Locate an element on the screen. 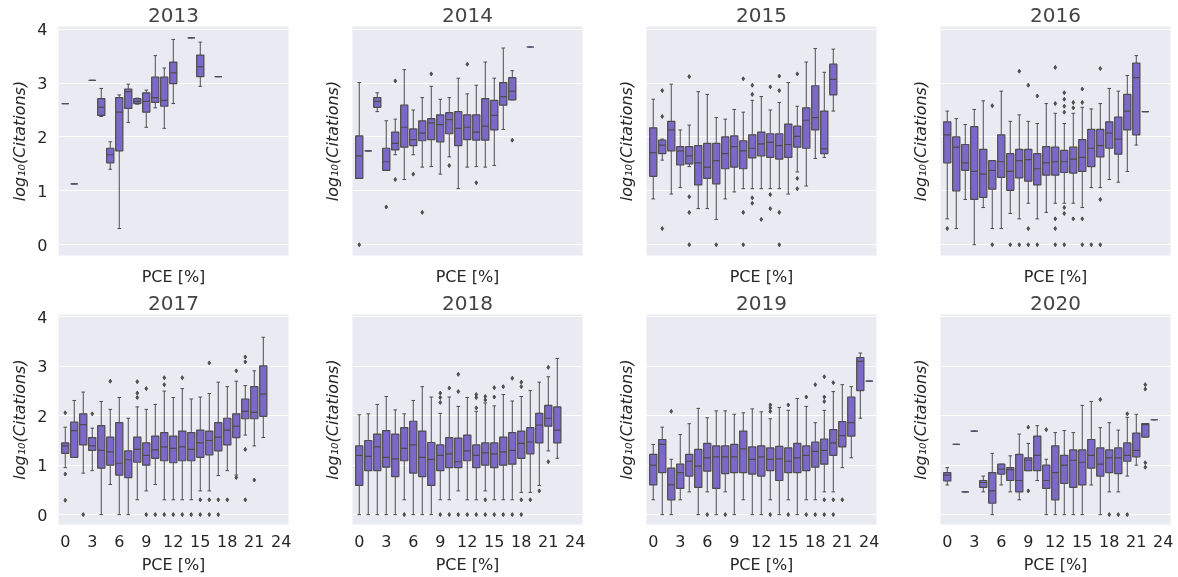  chart-title: 2015 is located at coordinates (761, 14).